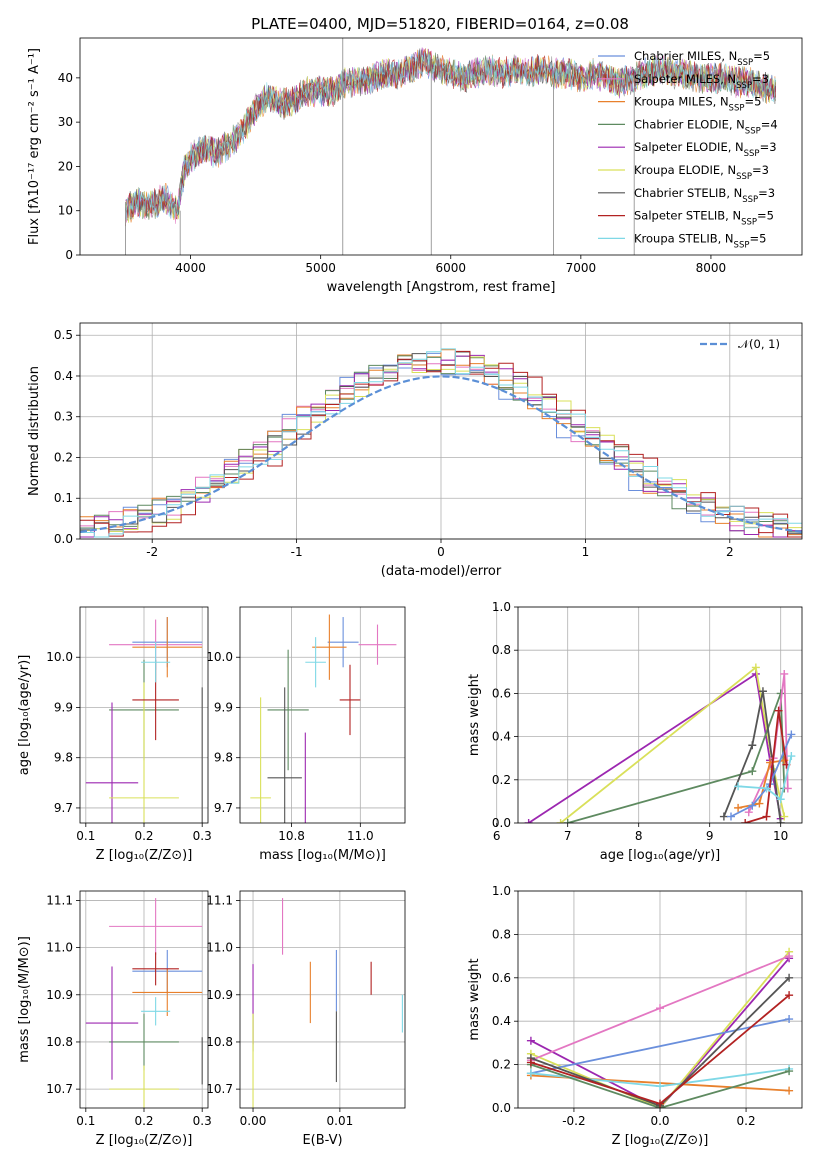 This screenshot has height=1174, width=819. Describe the element at coordinates (704, 195) in the screenshot. I see `legend-label: Chabrier STELIB, NSSP=3` at that location.